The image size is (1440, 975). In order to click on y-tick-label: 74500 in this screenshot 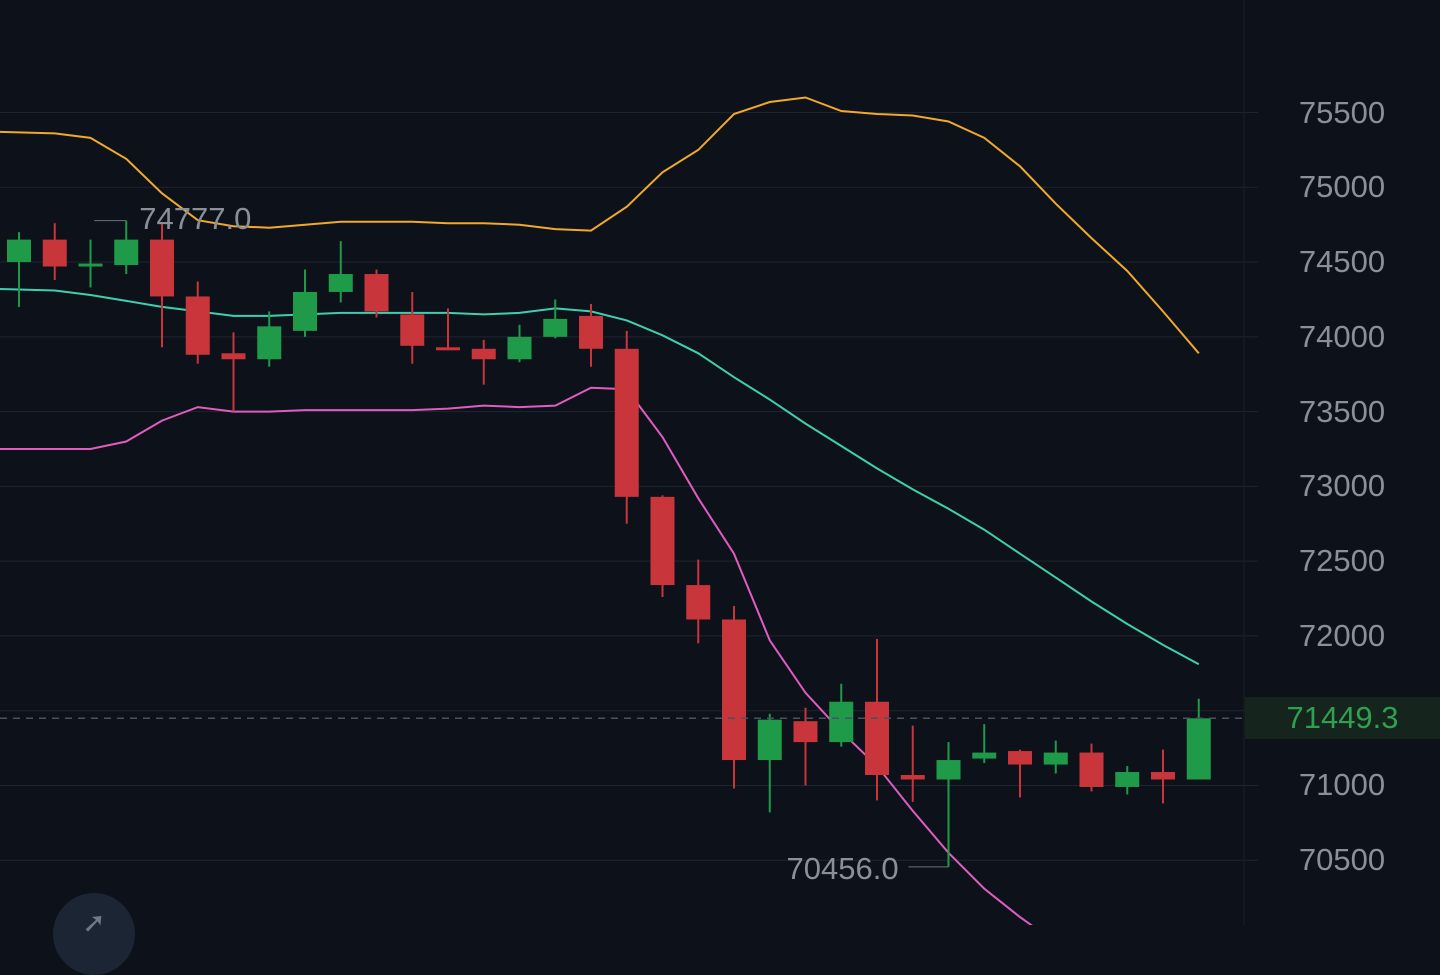, I will do `click(1342, 262)`.